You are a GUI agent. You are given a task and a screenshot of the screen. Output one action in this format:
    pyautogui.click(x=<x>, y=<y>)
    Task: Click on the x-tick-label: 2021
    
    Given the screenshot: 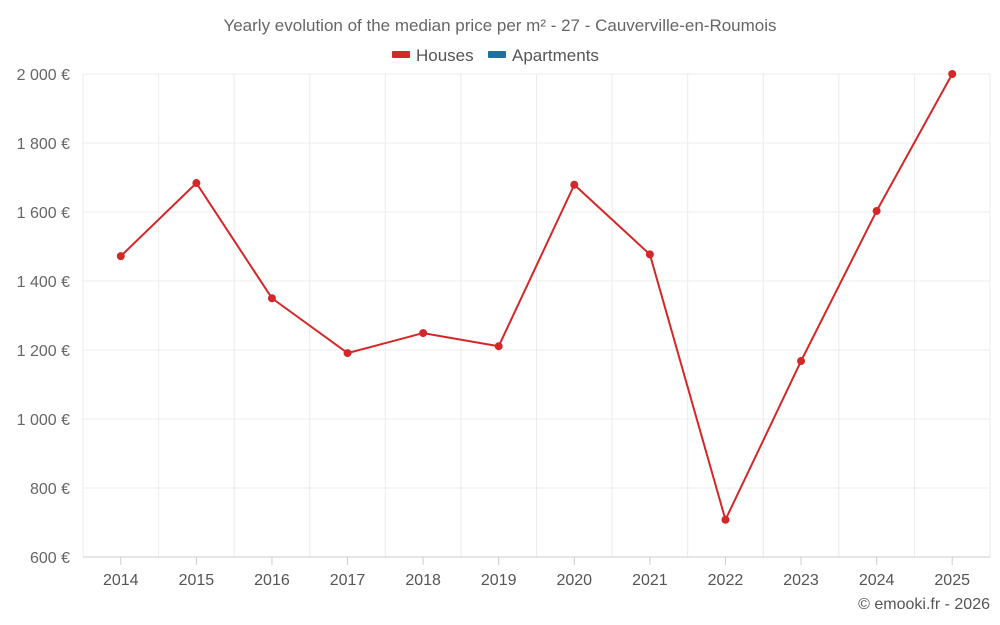 What is the action you would take?
    pyautogui.click(x=650, y=580)
    